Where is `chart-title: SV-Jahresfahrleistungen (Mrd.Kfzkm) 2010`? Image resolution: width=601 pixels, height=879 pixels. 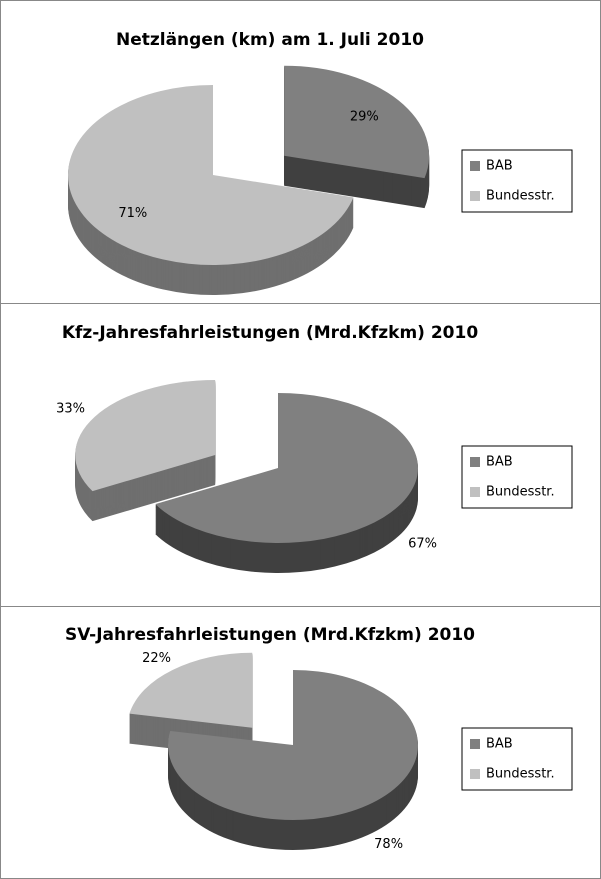 chart-title: SV-Jahresfahrleistungen (Mrd.Kfzkm) 2010 is located at coordinates (270, 635).